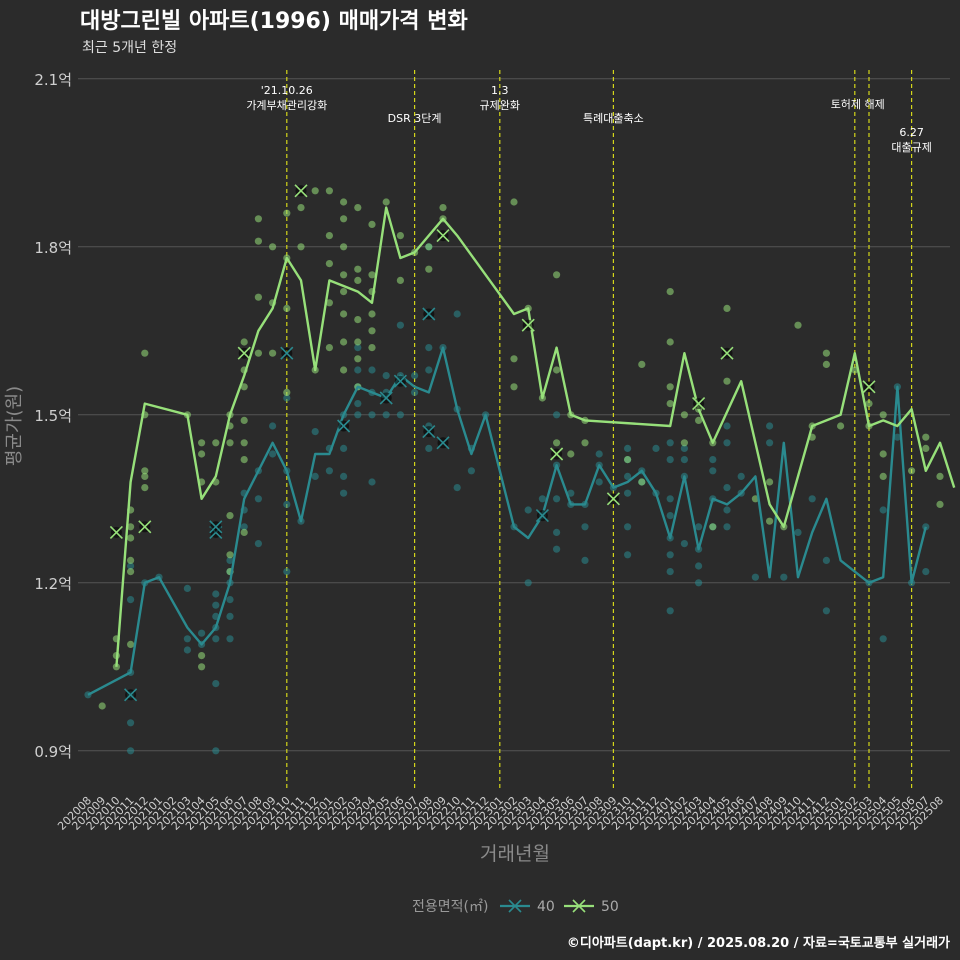  I want to click on y-axis: 0.9억 1.2억 1.5억 1.8억 2.1억, so click(53, 416).